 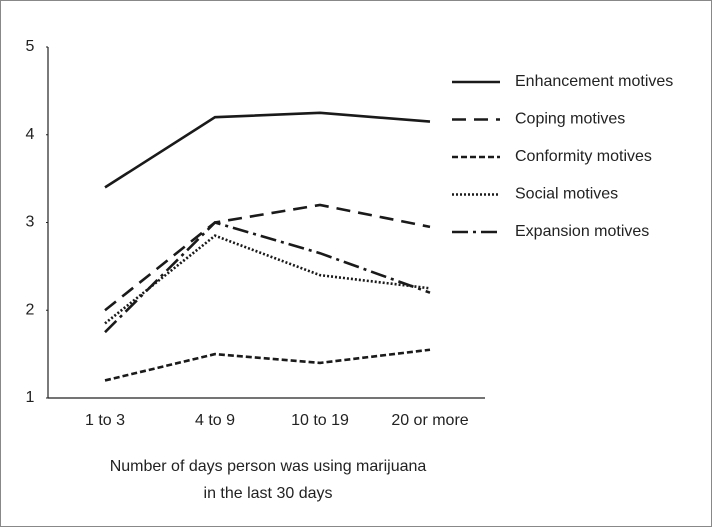 What do you see at coordinates (566, 194) in the screenshot?
I see `legend-label: Social motives` at bounding box center [566, 194].